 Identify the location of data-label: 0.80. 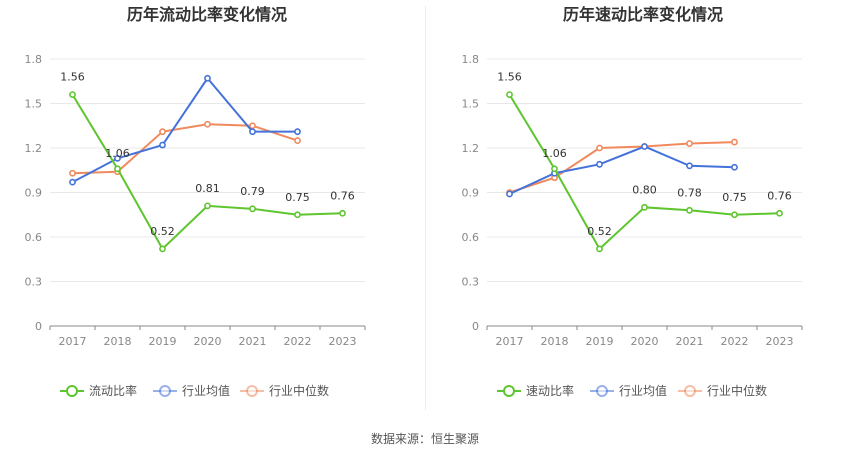
(644, 189).